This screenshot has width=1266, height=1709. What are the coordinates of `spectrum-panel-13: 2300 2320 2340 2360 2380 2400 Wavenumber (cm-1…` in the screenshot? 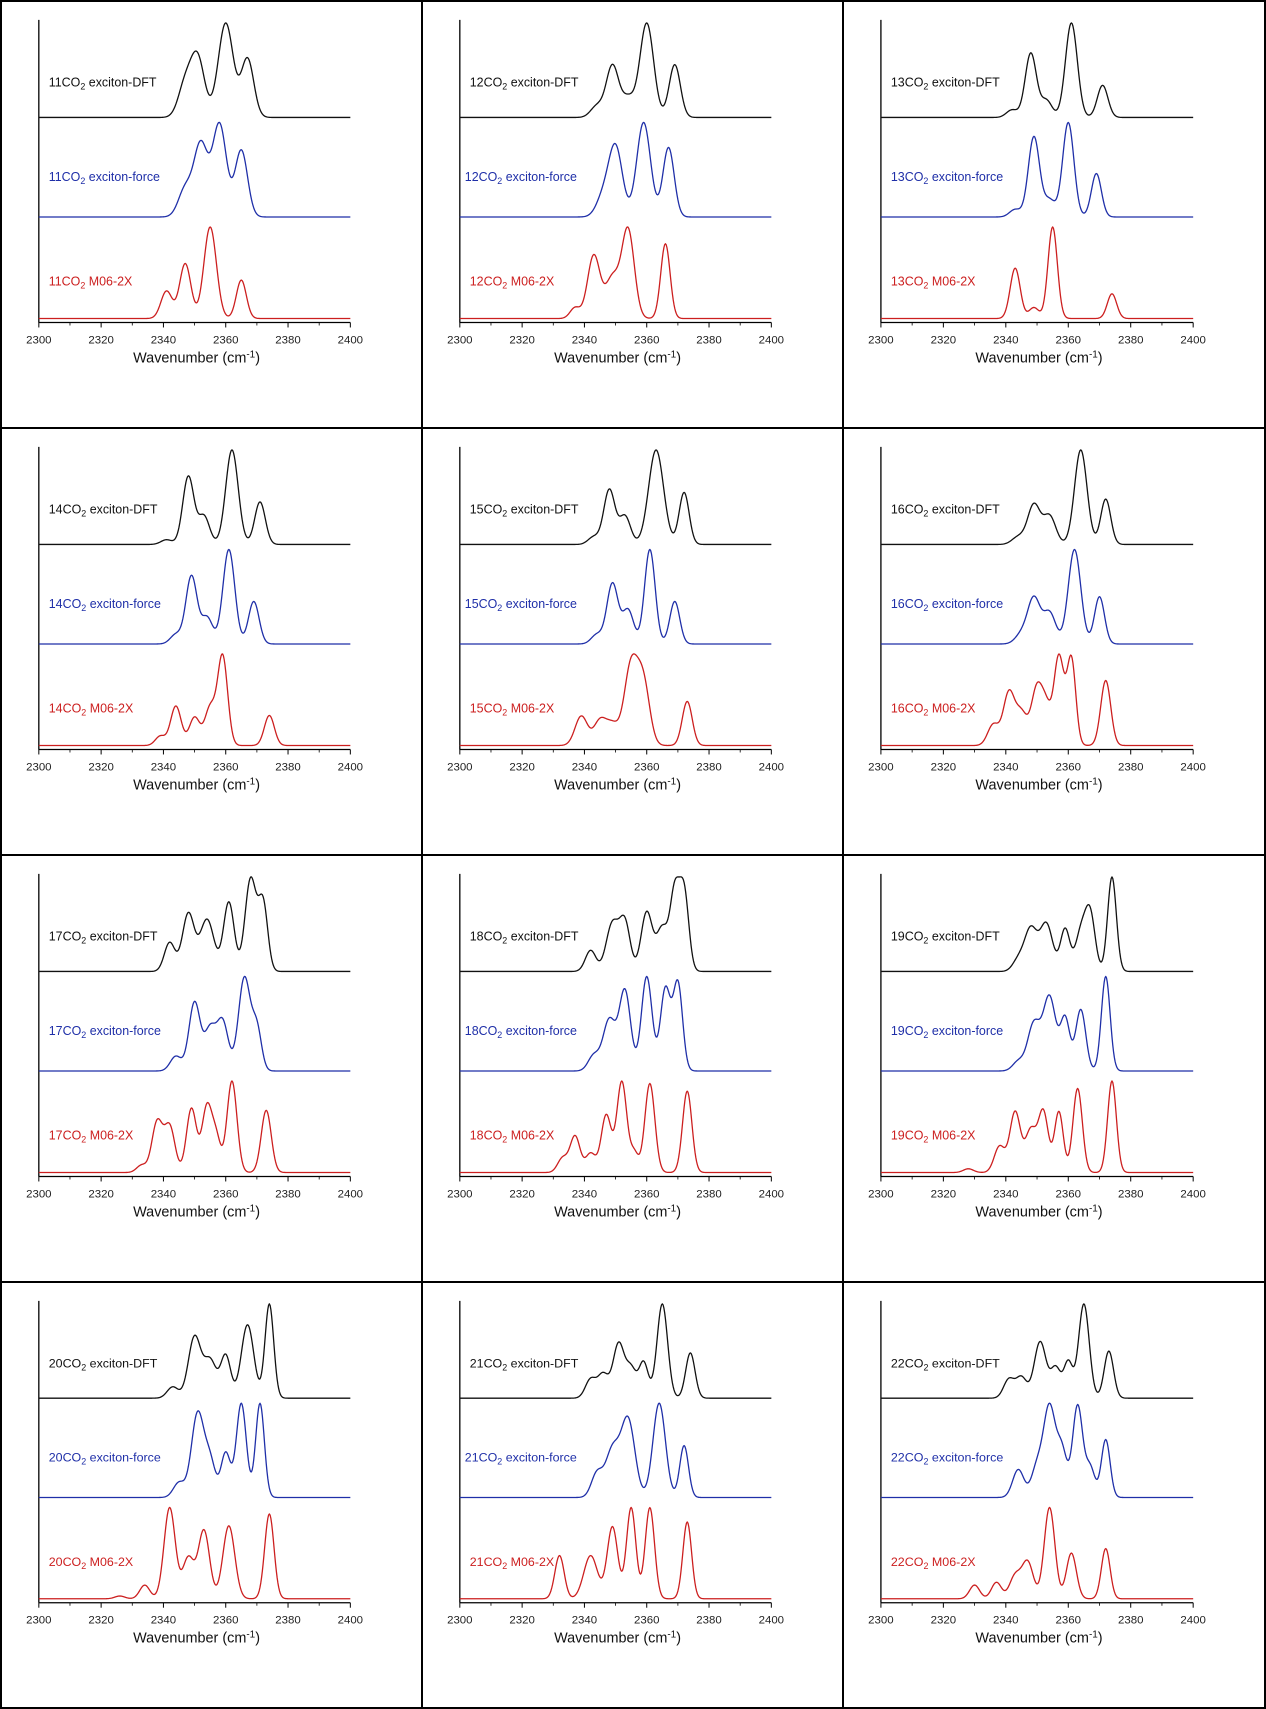 It's located at (1054, 215).